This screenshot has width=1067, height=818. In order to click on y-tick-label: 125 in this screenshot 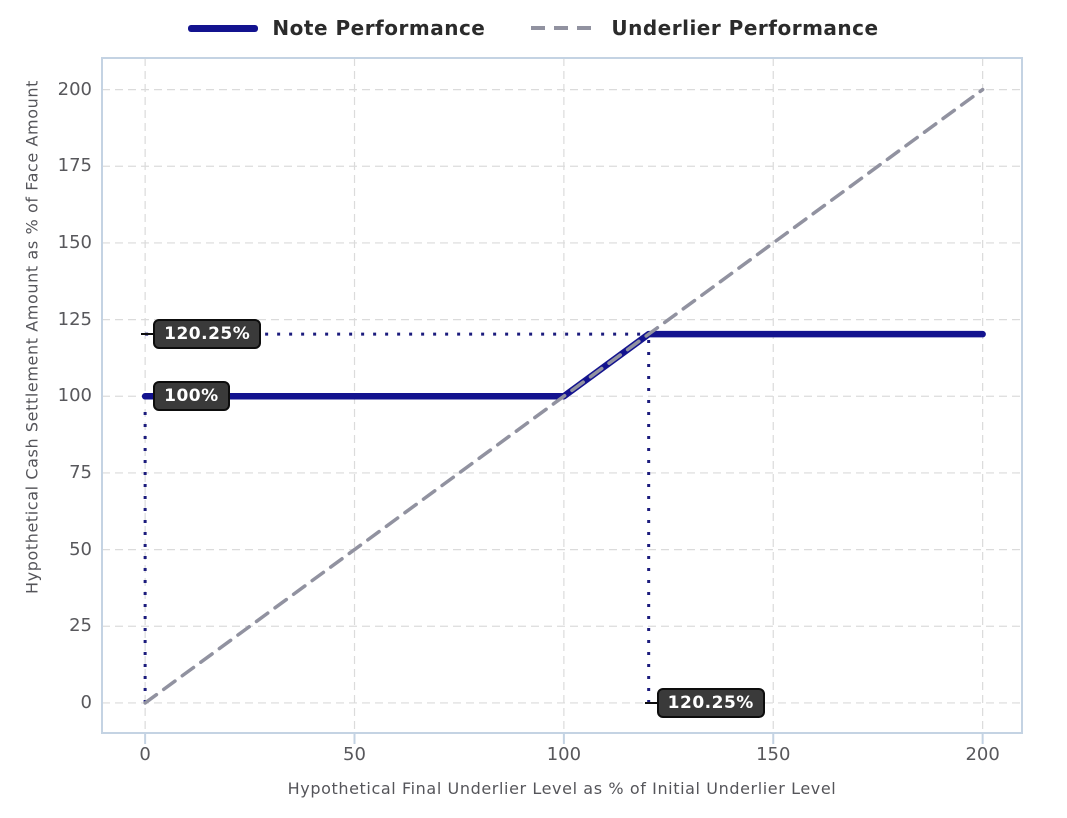, I will do `click(74, 319)`.